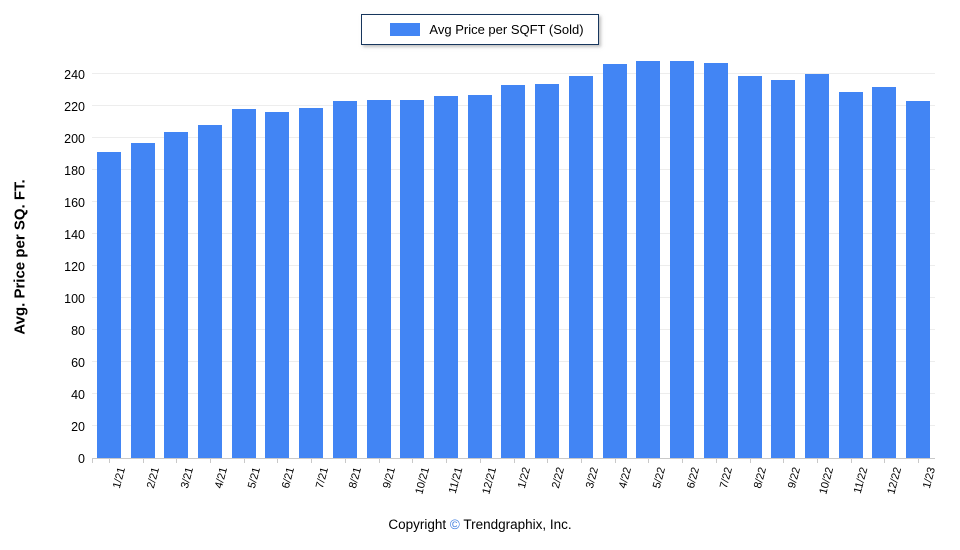 The width and height of the screenshot is (960, 550). What do you see at coordinates (288, 478) in the screenshot?
I see `x-tick-label-6/21: 6/21` at bounding box center [288, 478].